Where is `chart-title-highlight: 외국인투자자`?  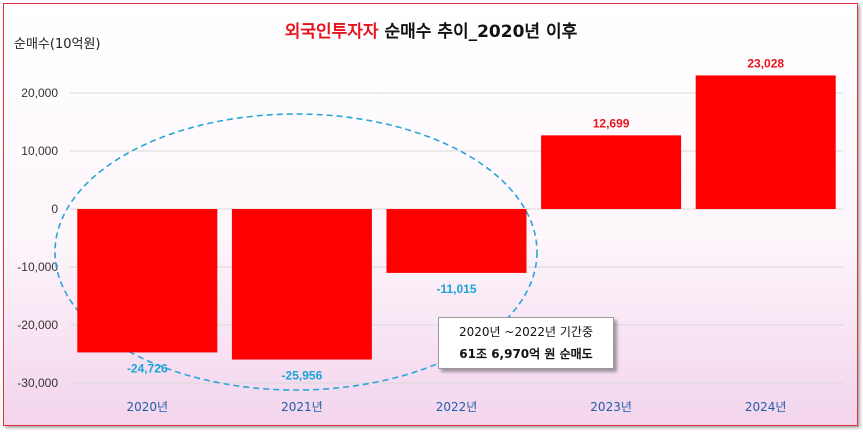 chart-title-highlight: 외국인투자자 is located at coordinates (332, 32).